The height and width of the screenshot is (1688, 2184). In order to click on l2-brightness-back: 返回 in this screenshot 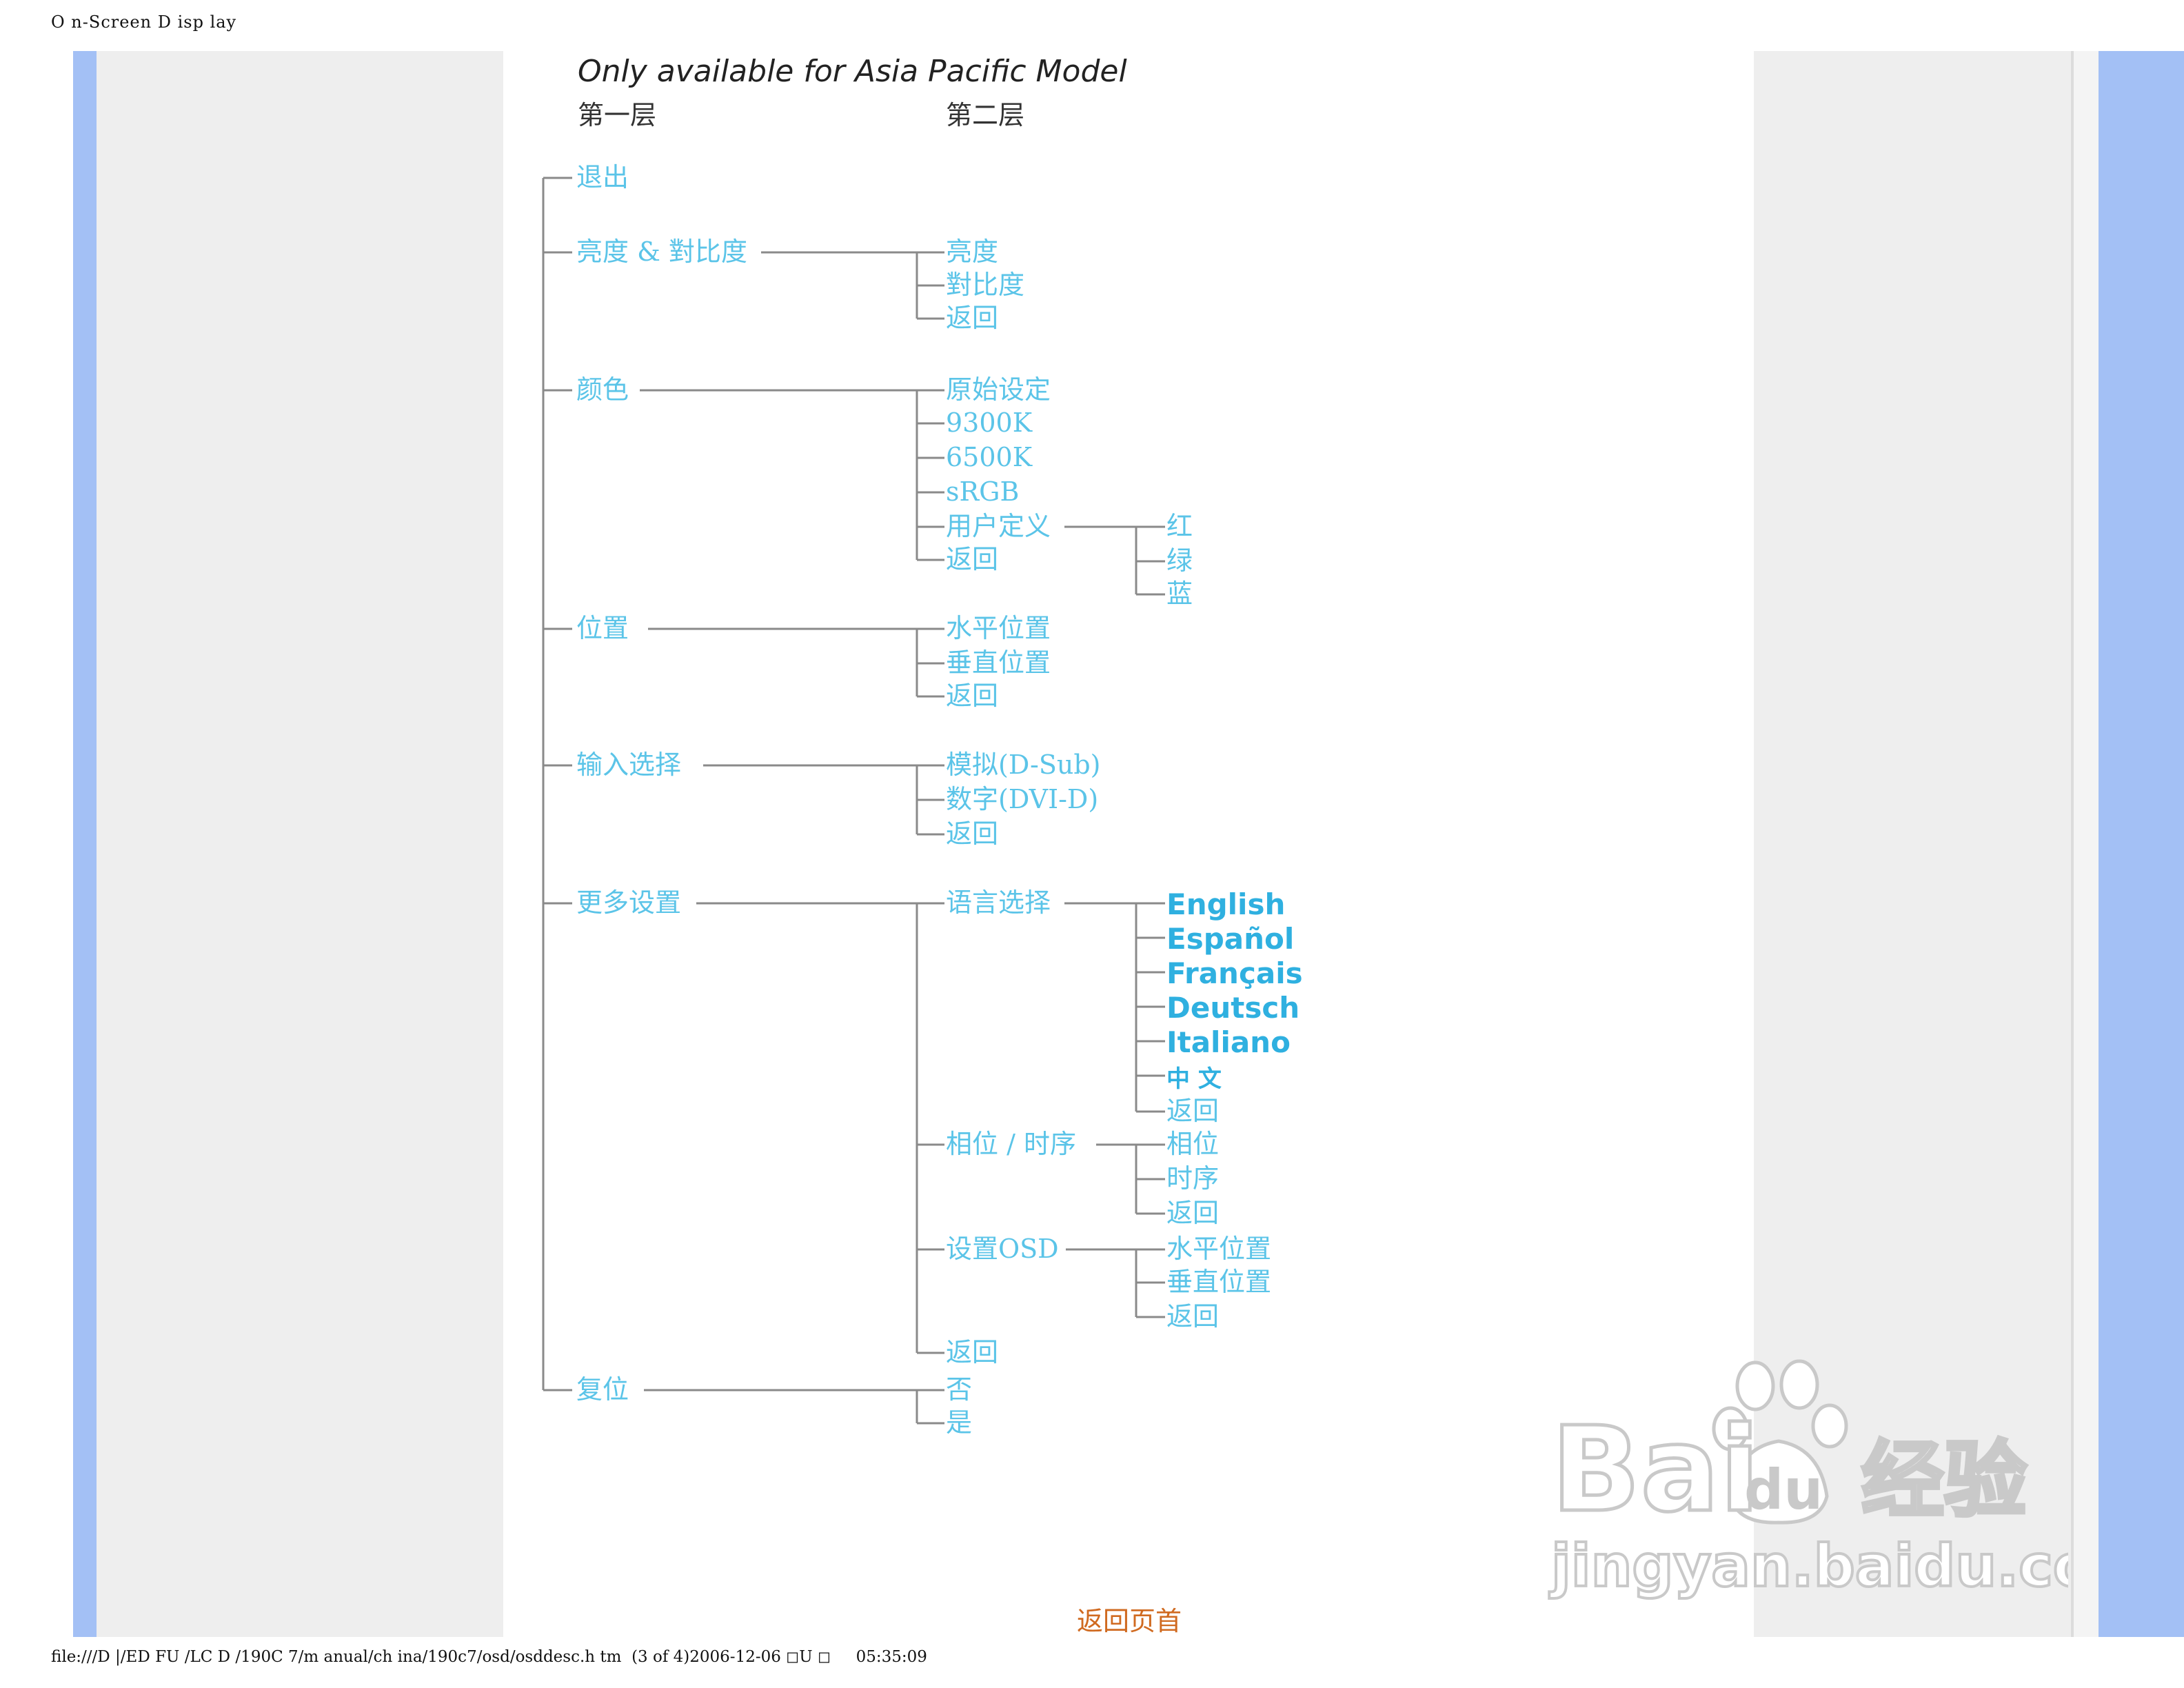, I will do `click(972, 318)`.